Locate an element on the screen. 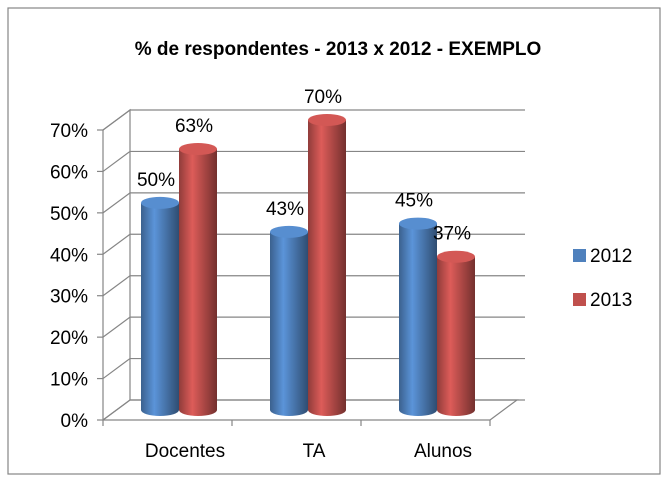 This screenshot has width=670, height=481. y-tick-label: 10% is located at coordinates (69, 380).